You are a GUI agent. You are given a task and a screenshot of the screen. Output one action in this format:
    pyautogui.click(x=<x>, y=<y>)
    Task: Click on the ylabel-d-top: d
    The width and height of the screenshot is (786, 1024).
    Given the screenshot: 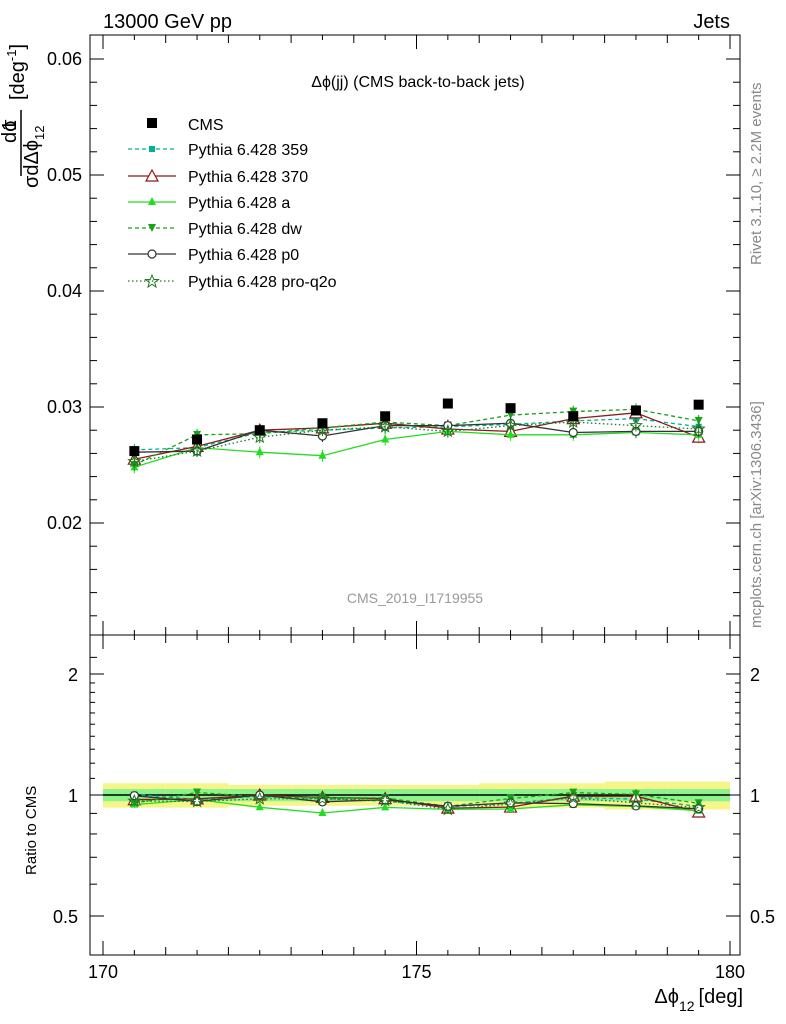 What is the action you would take?
    pyautogui.click(x=10, y=137)
    